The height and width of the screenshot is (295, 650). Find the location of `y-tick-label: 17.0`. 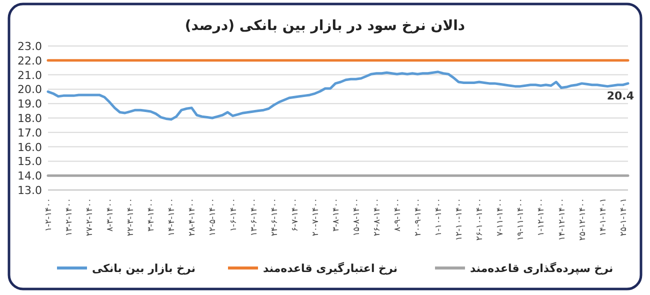

y-tick-label: 17.0 is located at coordinates (30, 133).